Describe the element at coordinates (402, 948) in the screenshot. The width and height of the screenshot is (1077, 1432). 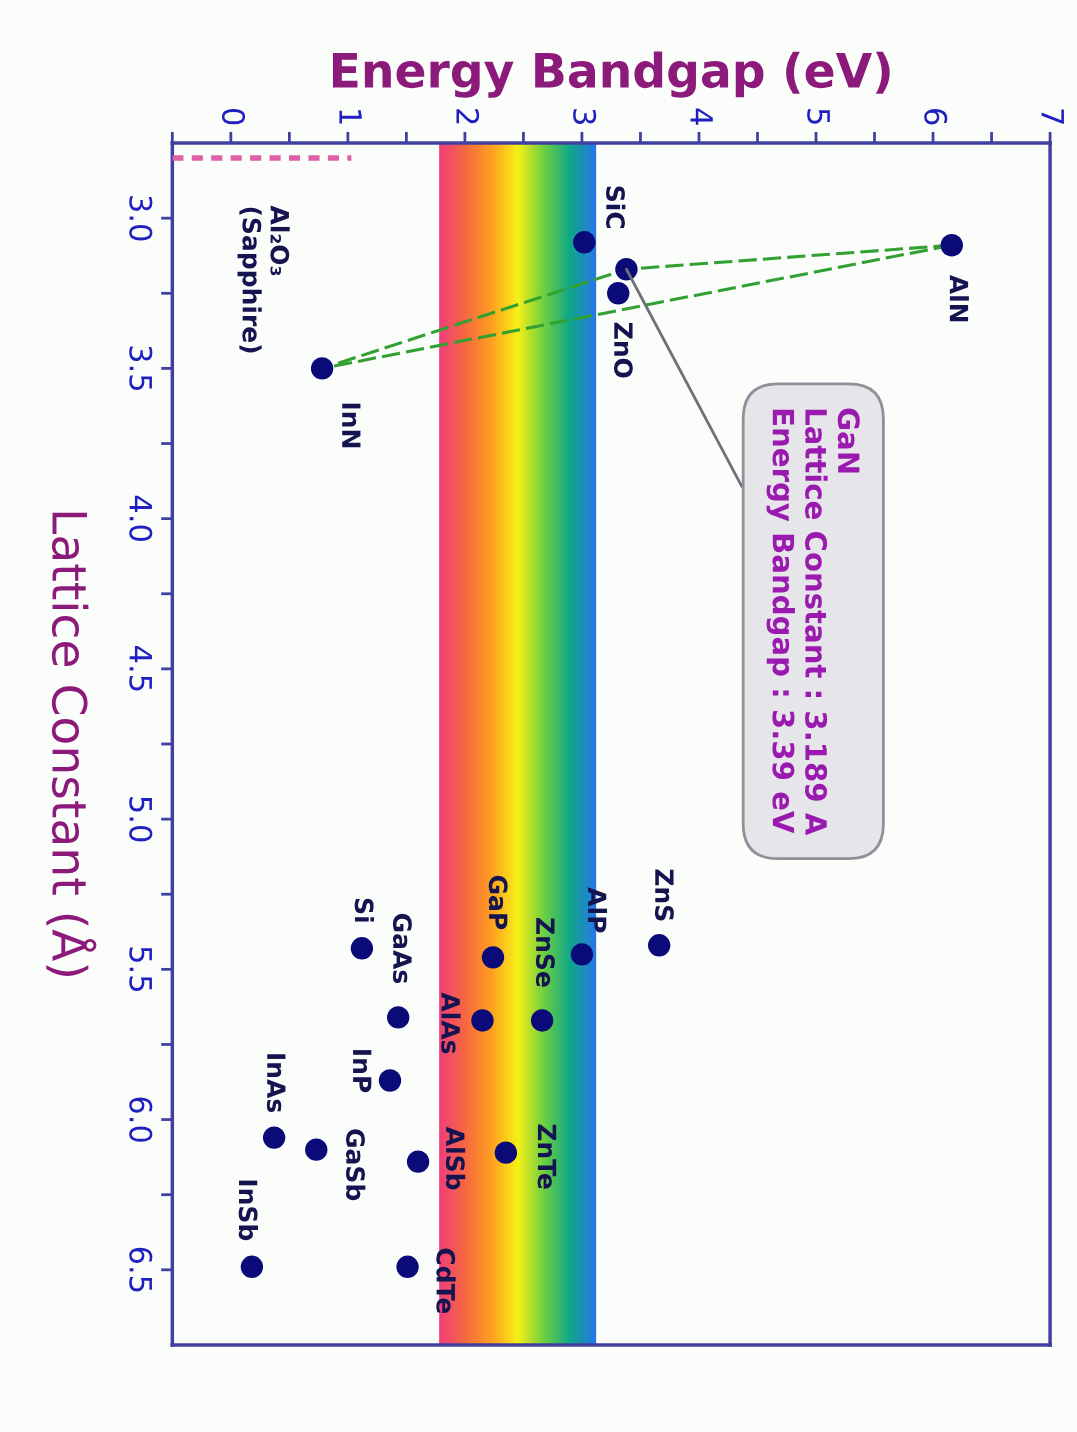
I see `annotation: GaAs` at that location.